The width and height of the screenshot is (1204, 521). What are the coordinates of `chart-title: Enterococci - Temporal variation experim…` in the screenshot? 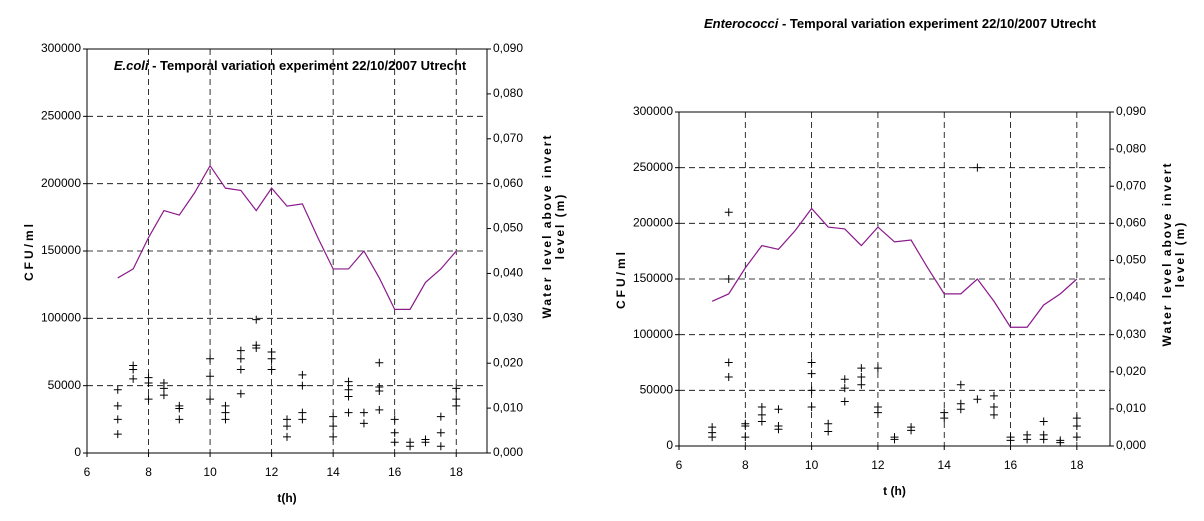 It's located at (900, 24).